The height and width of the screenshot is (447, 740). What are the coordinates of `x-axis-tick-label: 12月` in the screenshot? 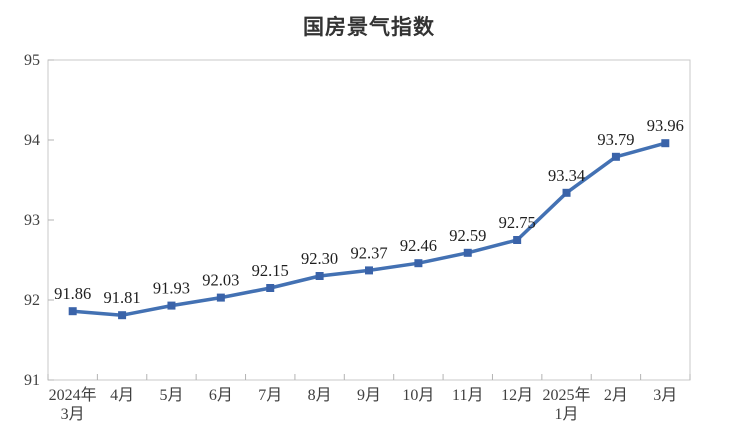 It's located at (517, 395).